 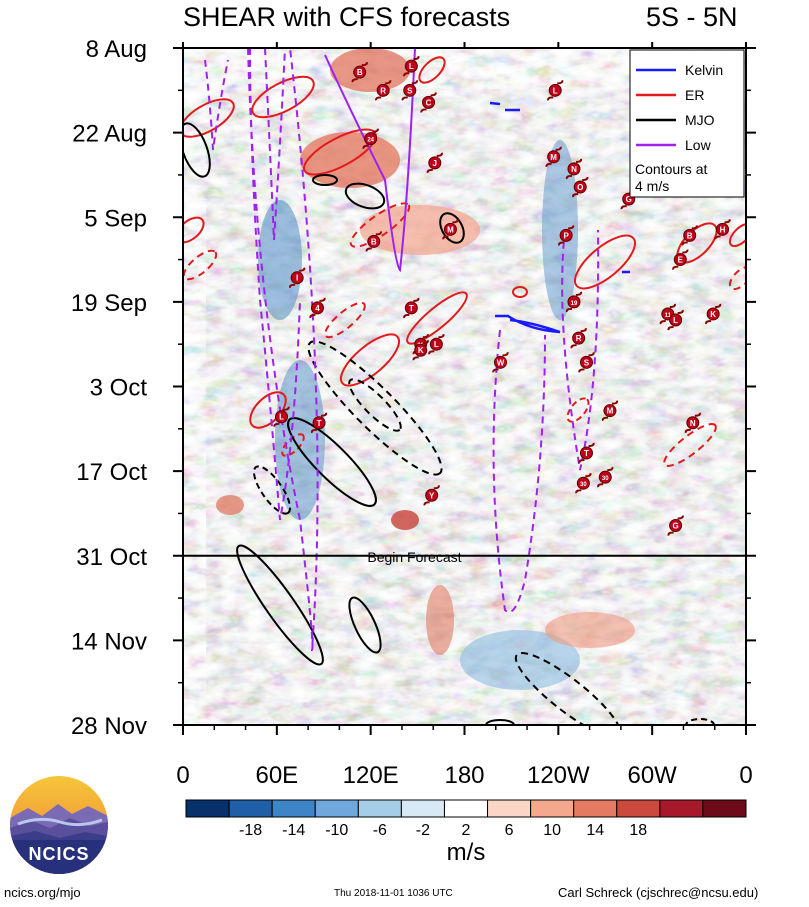 I want to click on storm-marker: J, so click(x=434, y=163).